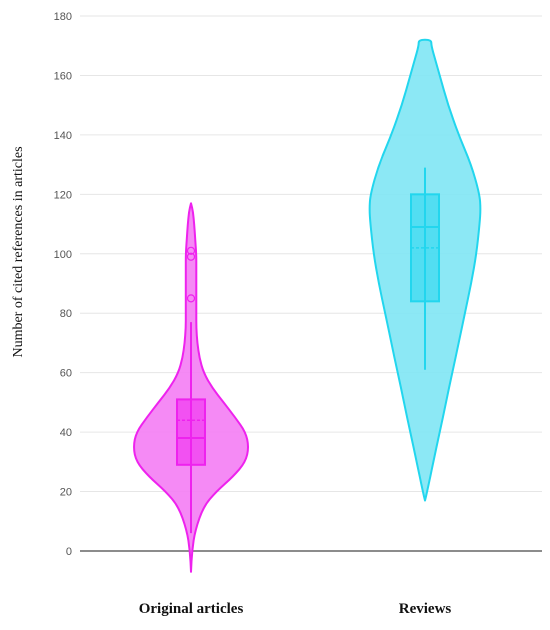  I want to click on y-tick-label: 0, so click(69, 552).